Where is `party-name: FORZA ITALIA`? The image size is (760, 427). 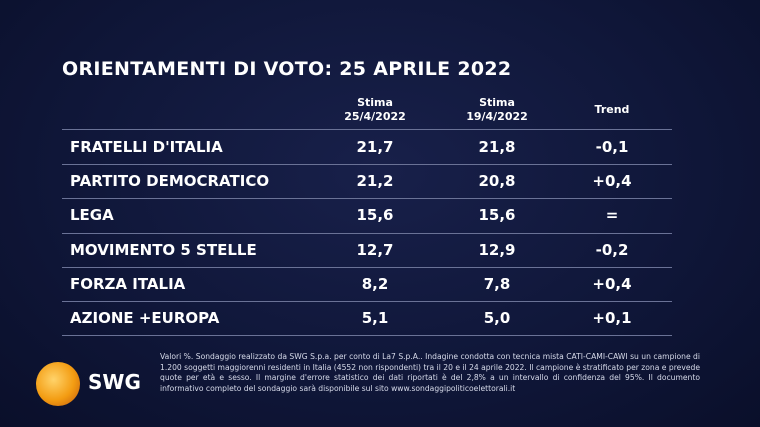 party-name: FORZA ITALIA is located at coordinates (128, 283).